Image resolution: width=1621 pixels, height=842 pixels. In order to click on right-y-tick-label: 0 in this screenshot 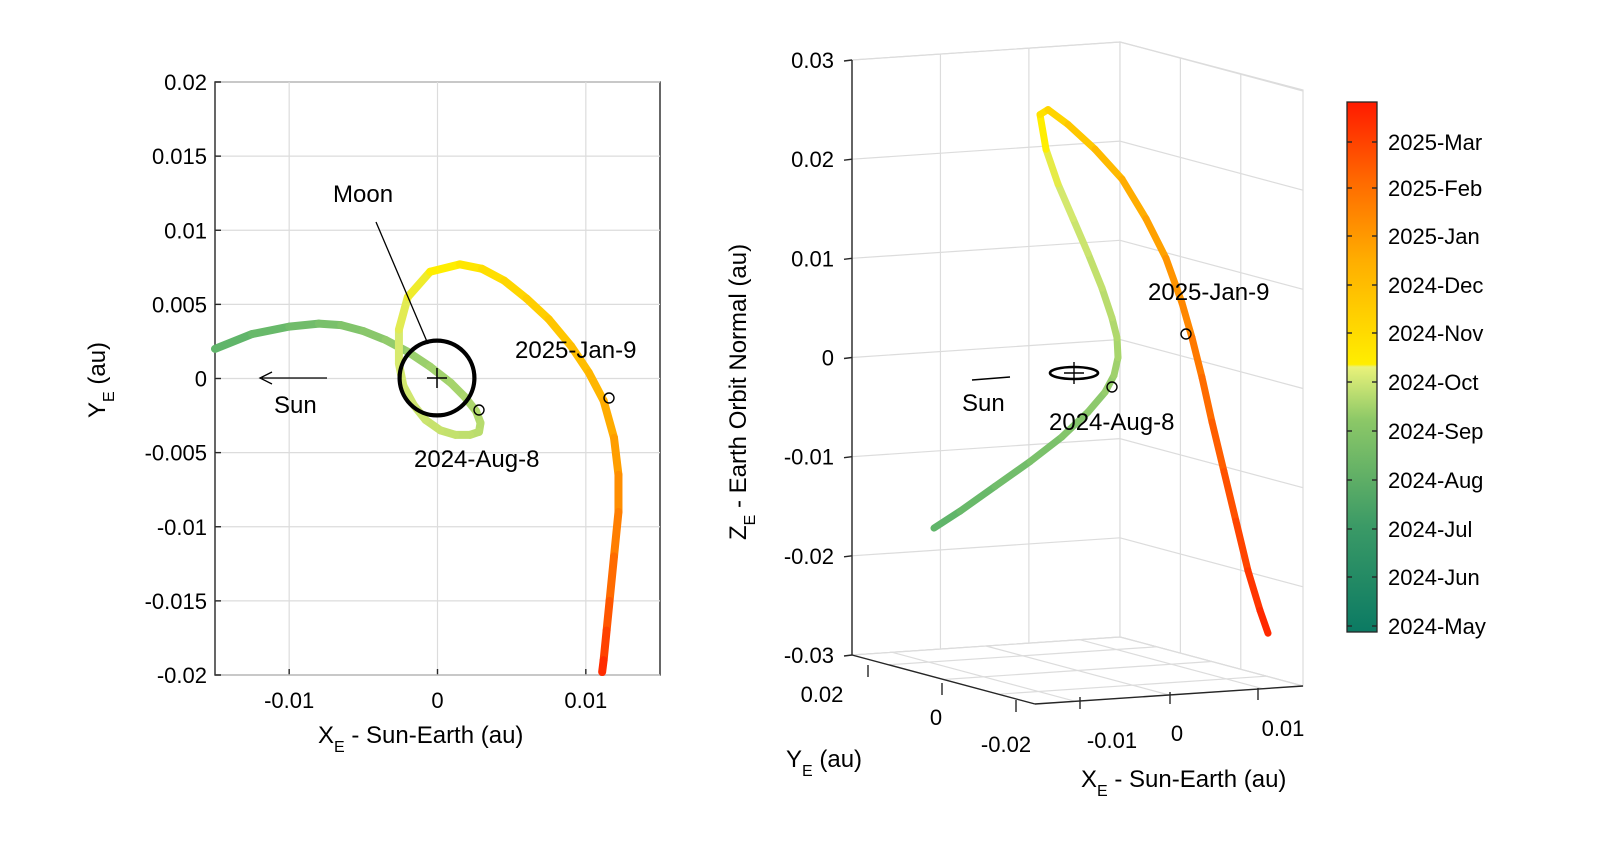, I will do `click(936, 717)`.